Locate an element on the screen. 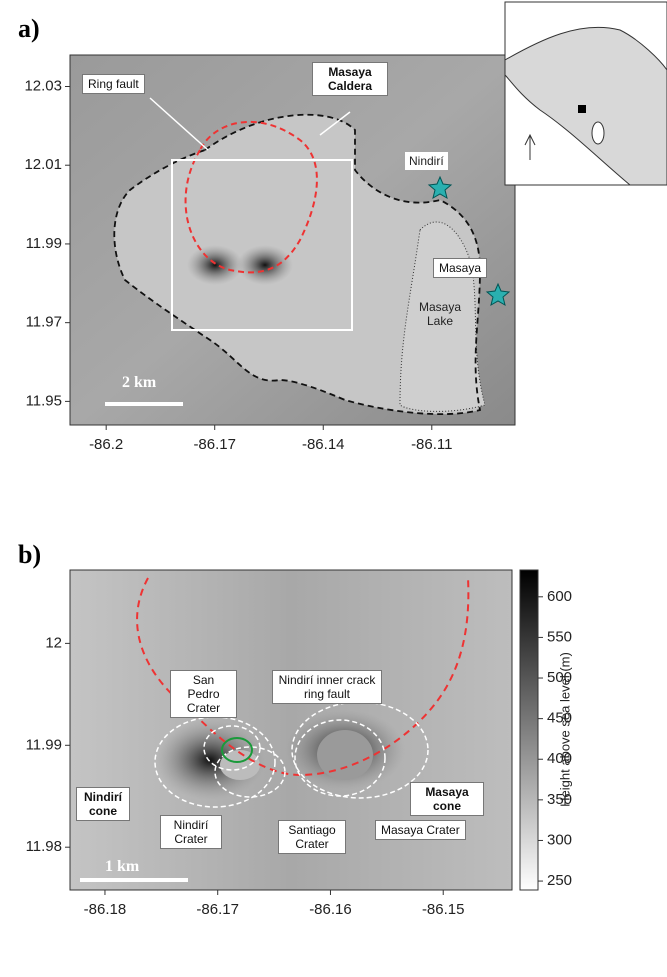  panel-label: a) is located at coordinates (29, 28).